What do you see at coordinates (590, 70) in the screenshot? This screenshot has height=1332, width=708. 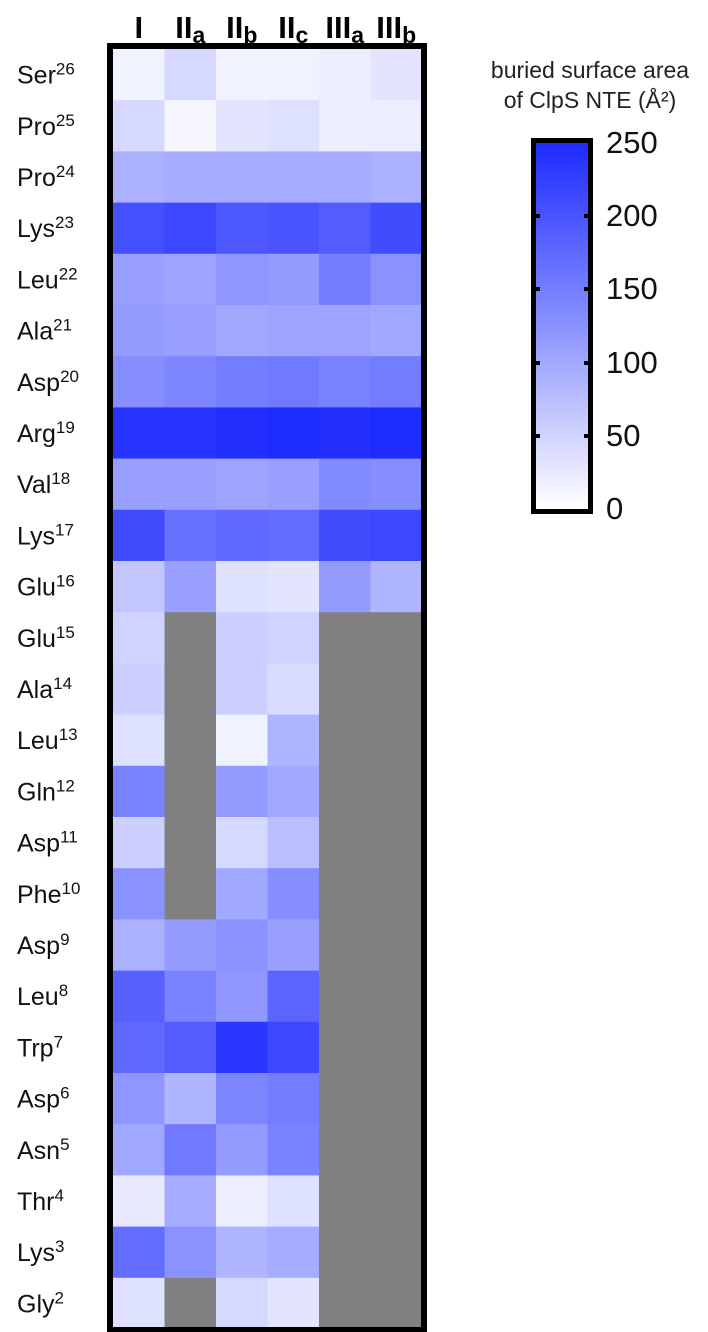 I see `colorbar-title-line1: buried surface area` at bounding box center [590, 70].